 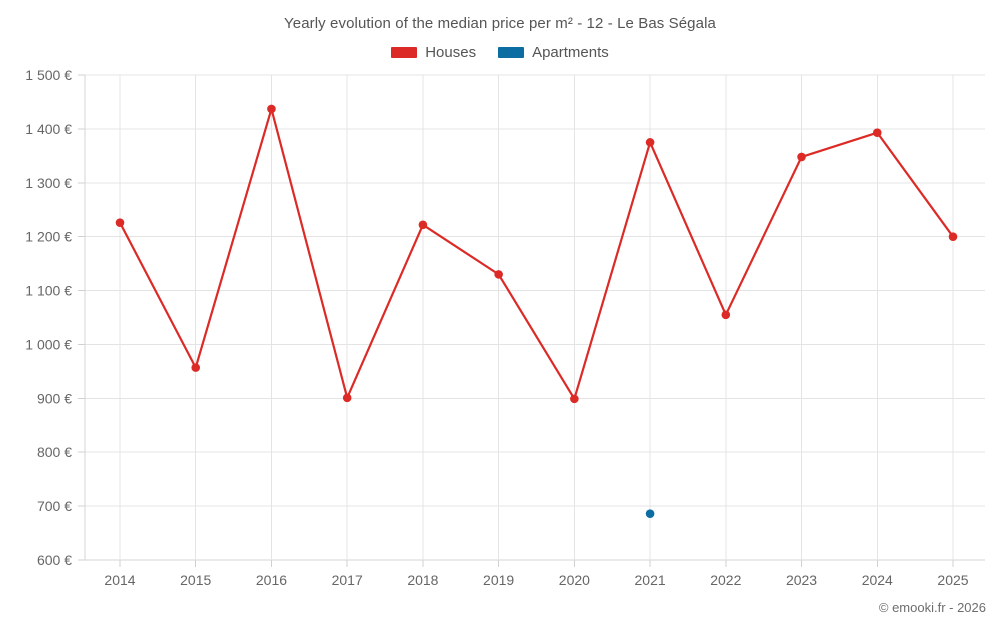 What do you see at coordinates (801, 580) in the screenshot?
I see `x-axis-tick-label: 2023` at bounding box center [801, 580].